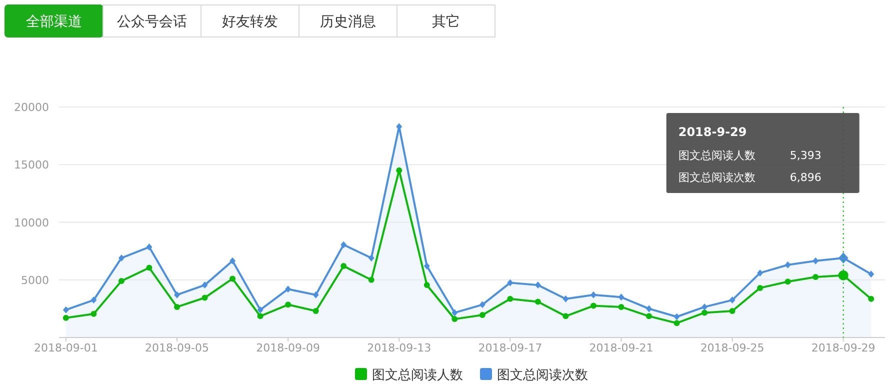 Image resolution: width=895 pixels, height=384 pixels. I want to click on y-tick-label: 20000, so click(31, 107).